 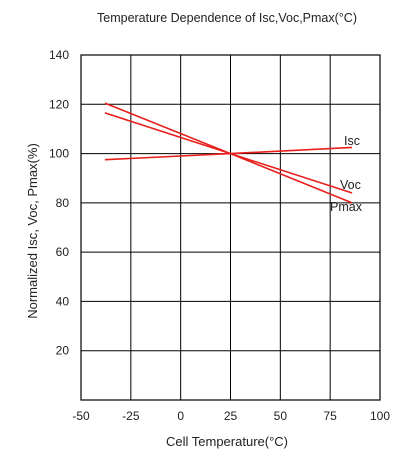 I want to click on y-tick-label: 140, so click(x=59, y=55).